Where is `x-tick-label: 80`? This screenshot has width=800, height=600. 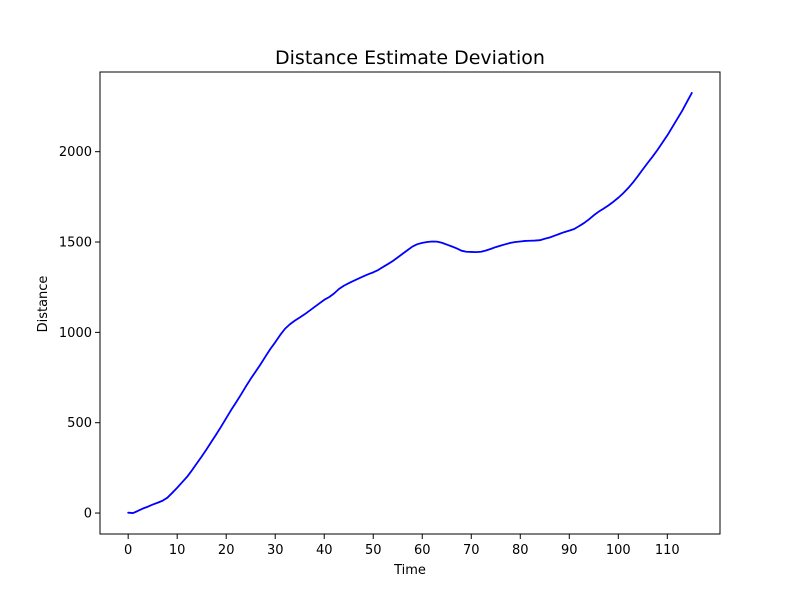 x-tick-label: 80 is located at coordinates (520, 550).